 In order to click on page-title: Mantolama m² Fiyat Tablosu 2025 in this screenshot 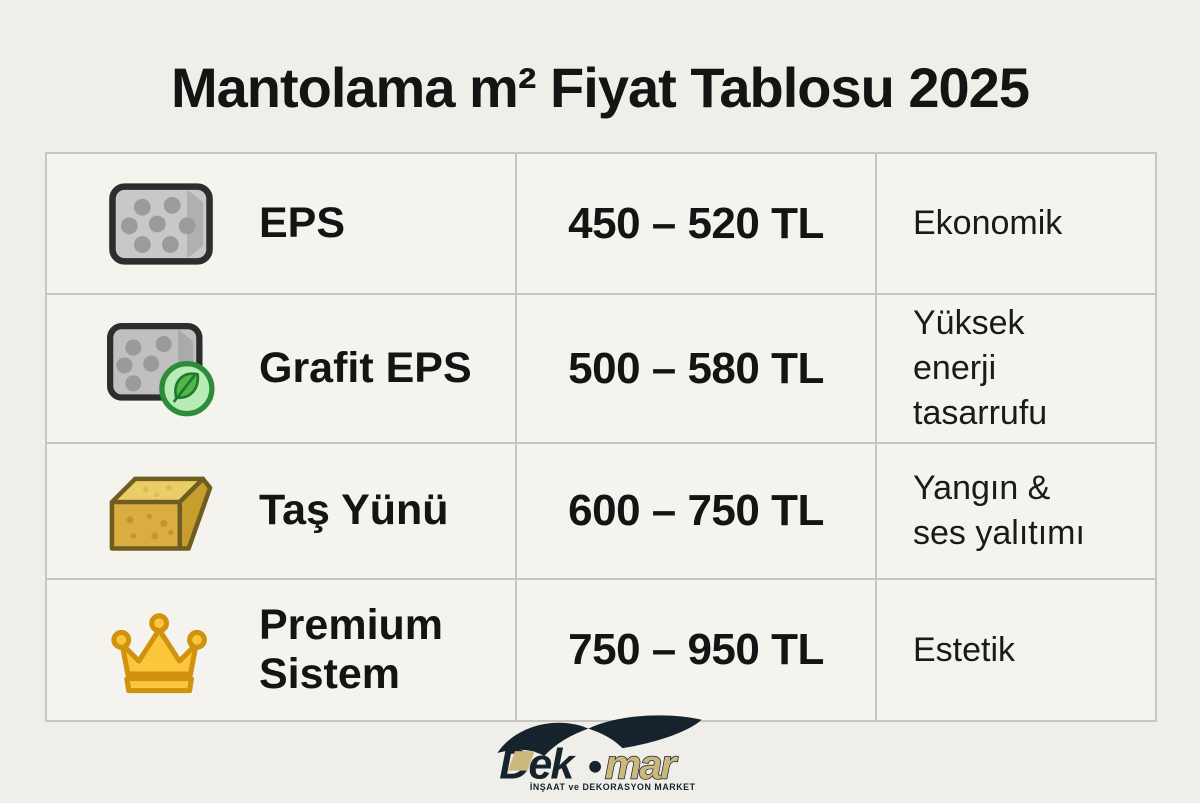, I will do `click(600, 87)`.